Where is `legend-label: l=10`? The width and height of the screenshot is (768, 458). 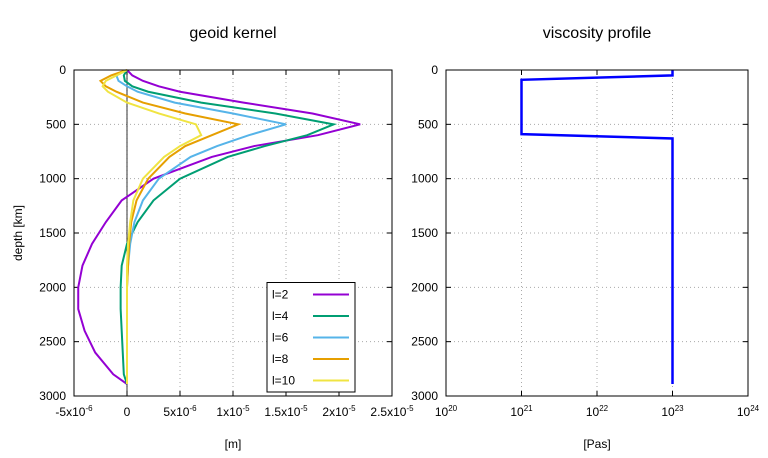
legend-label: l=10 is located at coordinates (283, 381).